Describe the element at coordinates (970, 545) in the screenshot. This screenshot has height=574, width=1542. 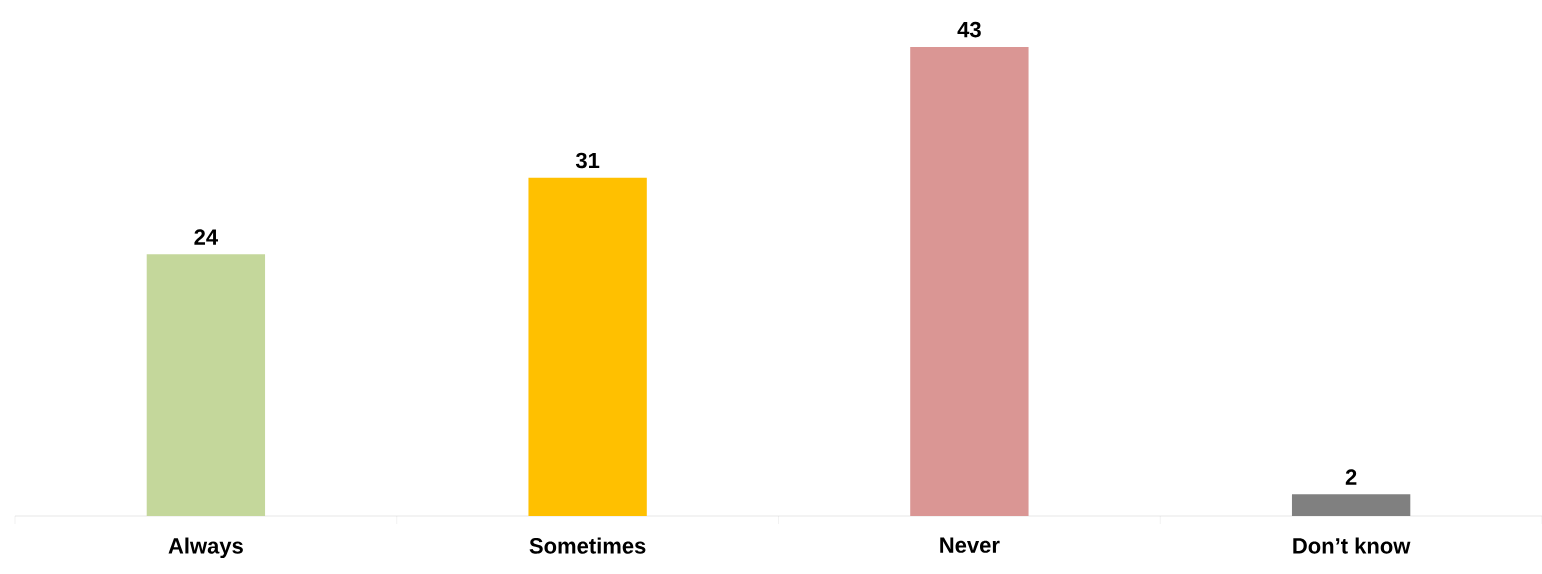
I see `x-tick-label: Never` at that location.